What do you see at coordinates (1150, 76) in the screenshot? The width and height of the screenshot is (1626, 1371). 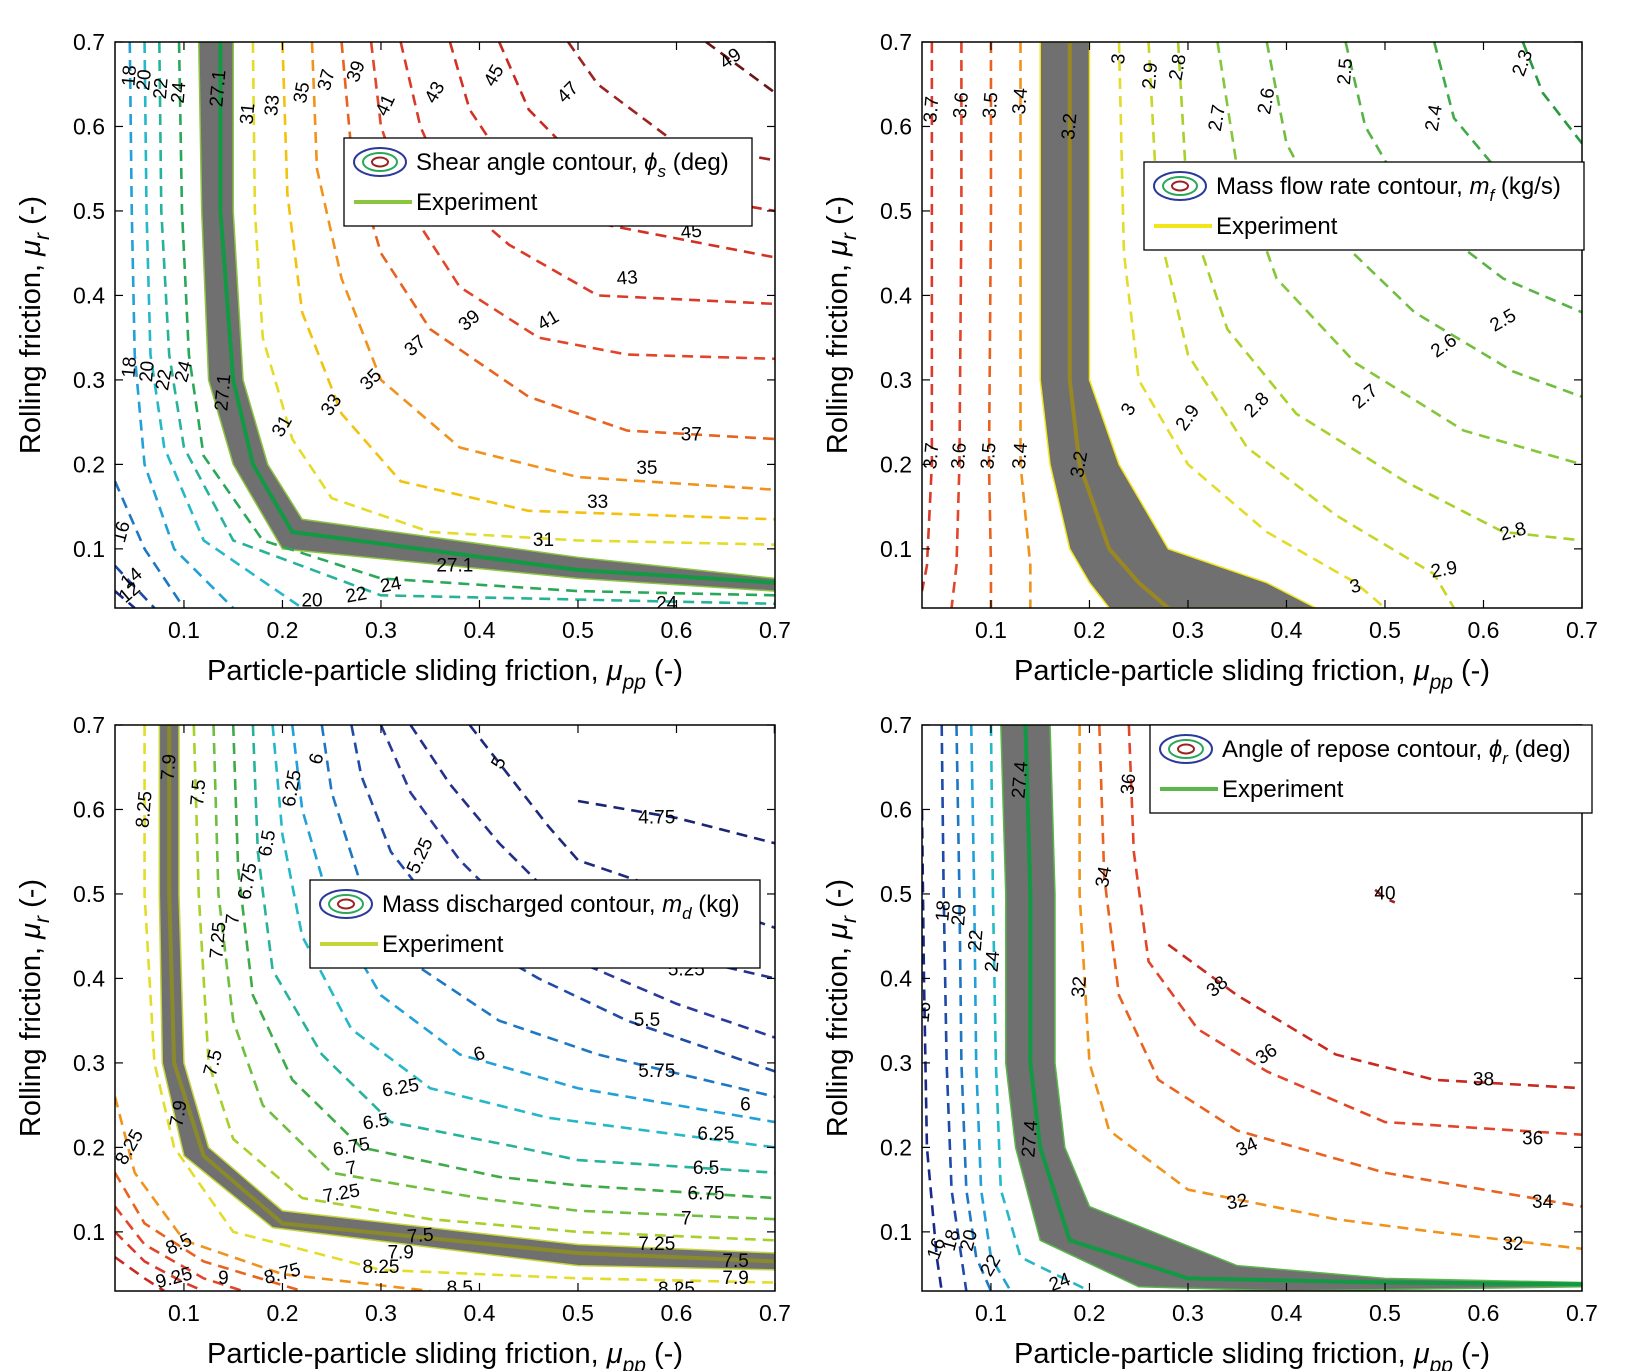 I see `contour-label: 2.9` at bounding box center [1150, 76].